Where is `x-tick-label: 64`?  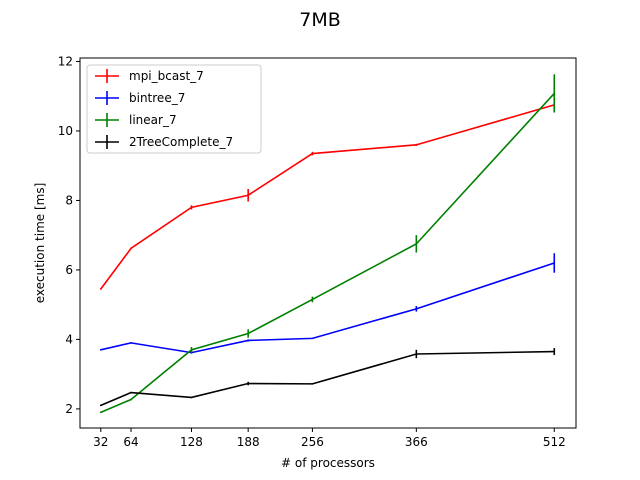
x-tick-label: 64 is located at coordinates (130, 442).